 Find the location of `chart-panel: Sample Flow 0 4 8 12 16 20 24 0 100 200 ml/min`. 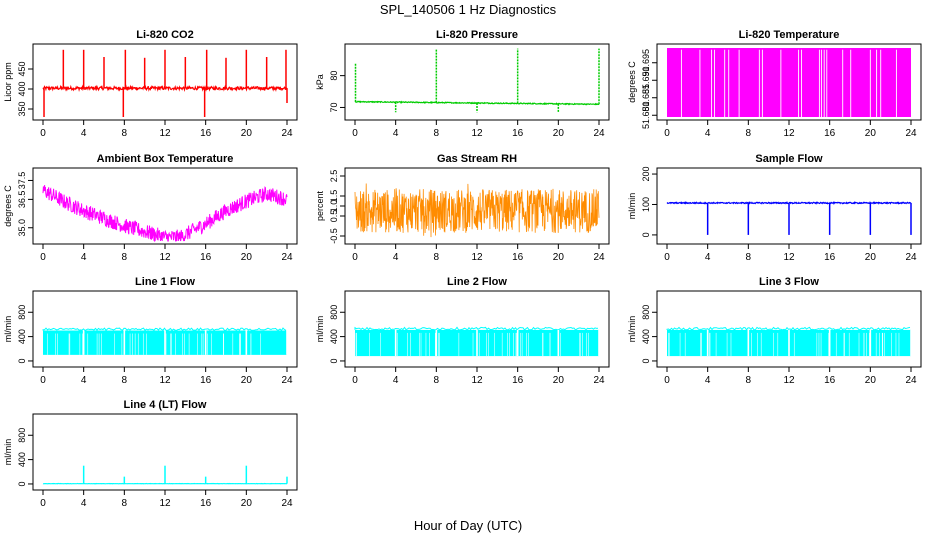

chart-panel: Sample Flow 0 4 8 12 16 20 24 0 100 200 ml/min is located at coordinates (774, 208).